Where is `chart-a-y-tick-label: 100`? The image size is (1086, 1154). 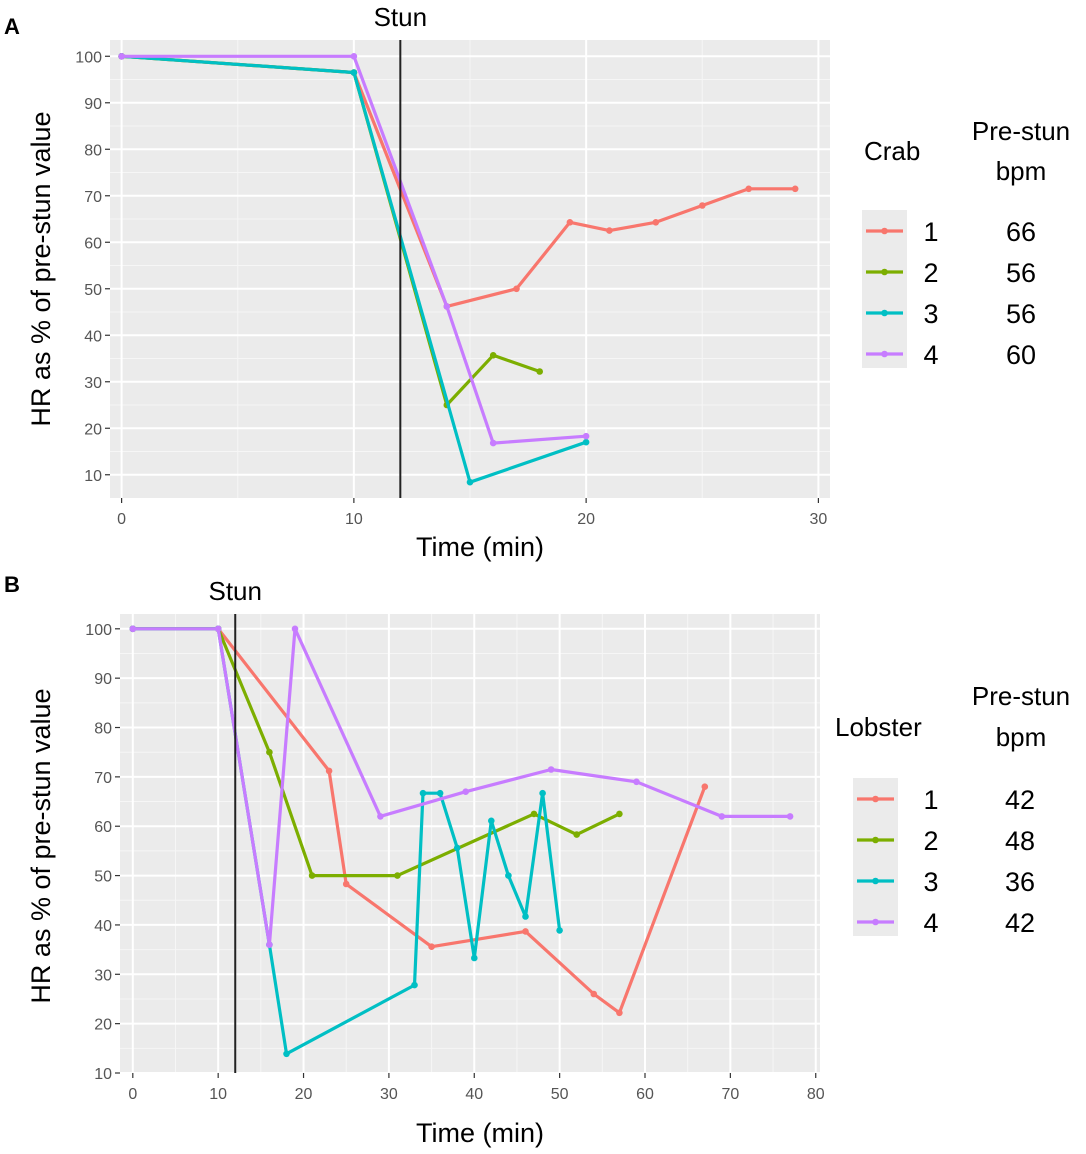 chart-a-y-tick-label: 100 is located at coordinates (88, 57).